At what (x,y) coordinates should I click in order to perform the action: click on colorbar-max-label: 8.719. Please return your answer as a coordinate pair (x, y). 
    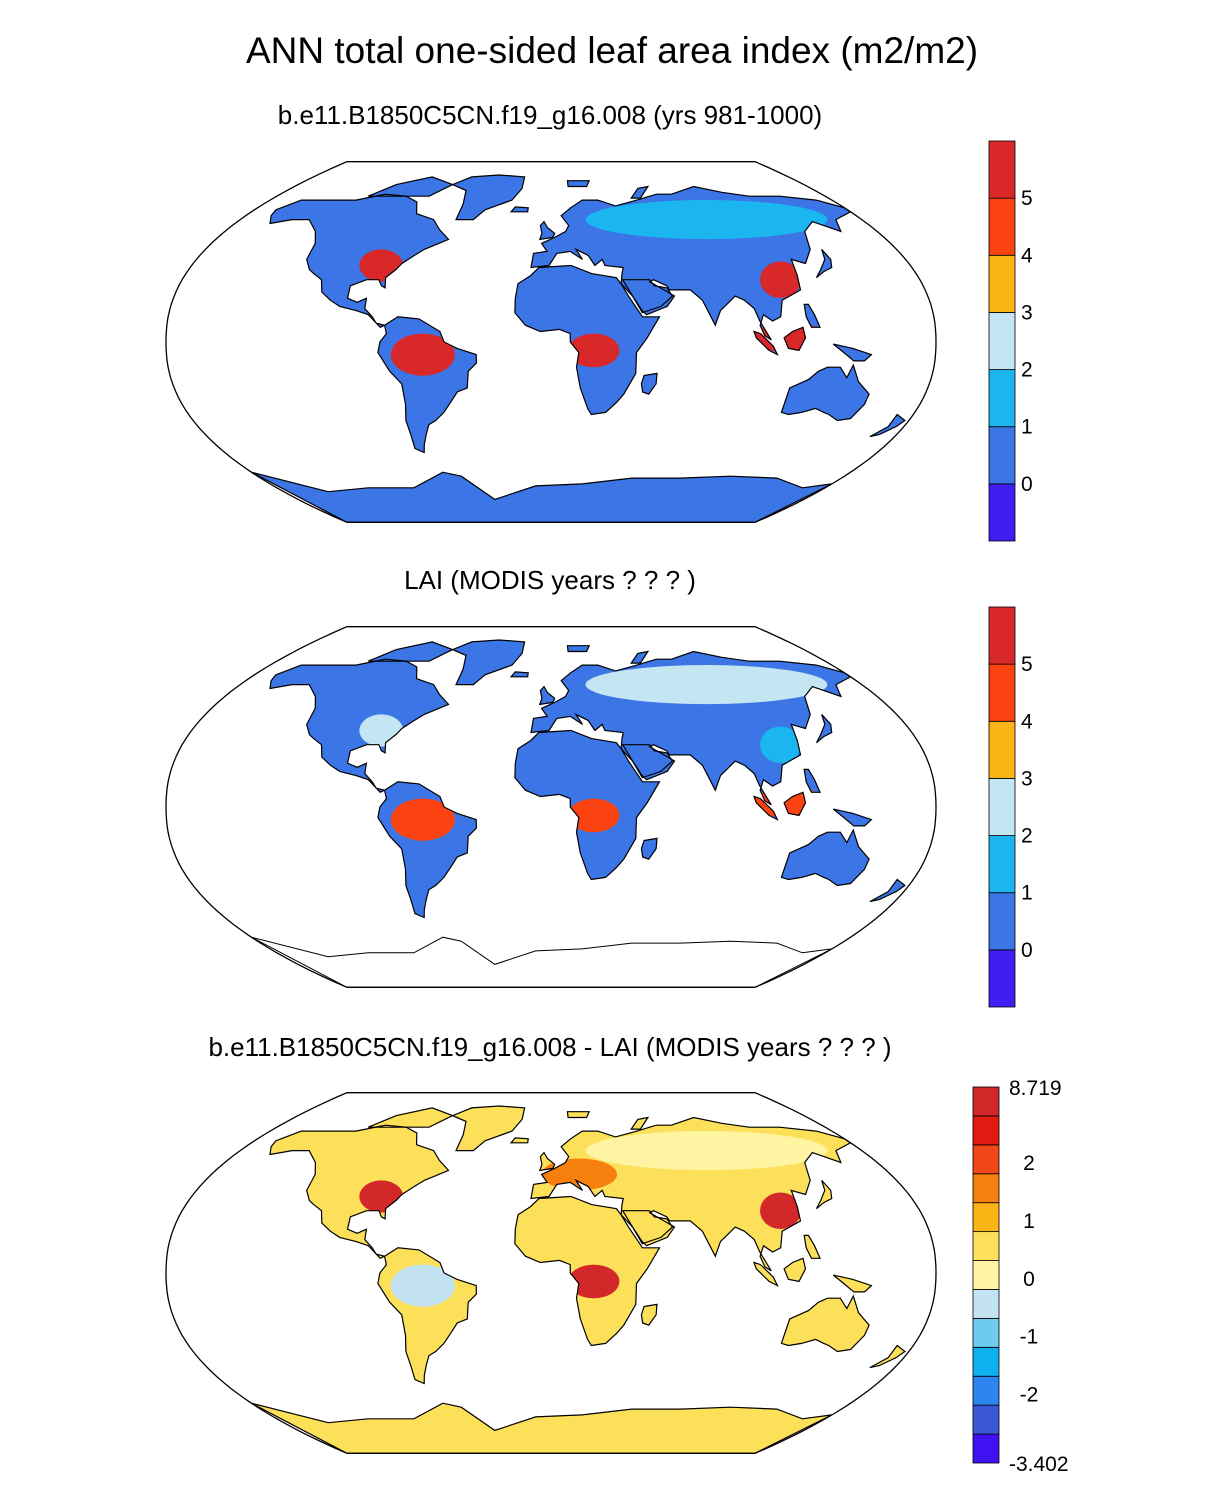
    Looking at the image, I should click on (1035, 1088).